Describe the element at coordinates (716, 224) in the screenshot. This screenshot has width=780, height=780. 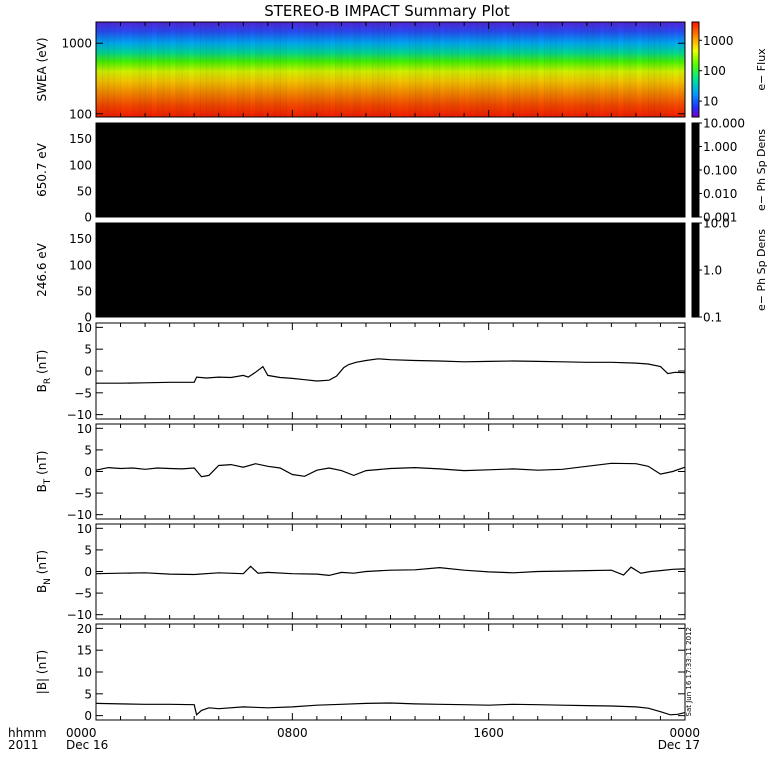
I see `colorbar-tick-label: 10.0` at that location.